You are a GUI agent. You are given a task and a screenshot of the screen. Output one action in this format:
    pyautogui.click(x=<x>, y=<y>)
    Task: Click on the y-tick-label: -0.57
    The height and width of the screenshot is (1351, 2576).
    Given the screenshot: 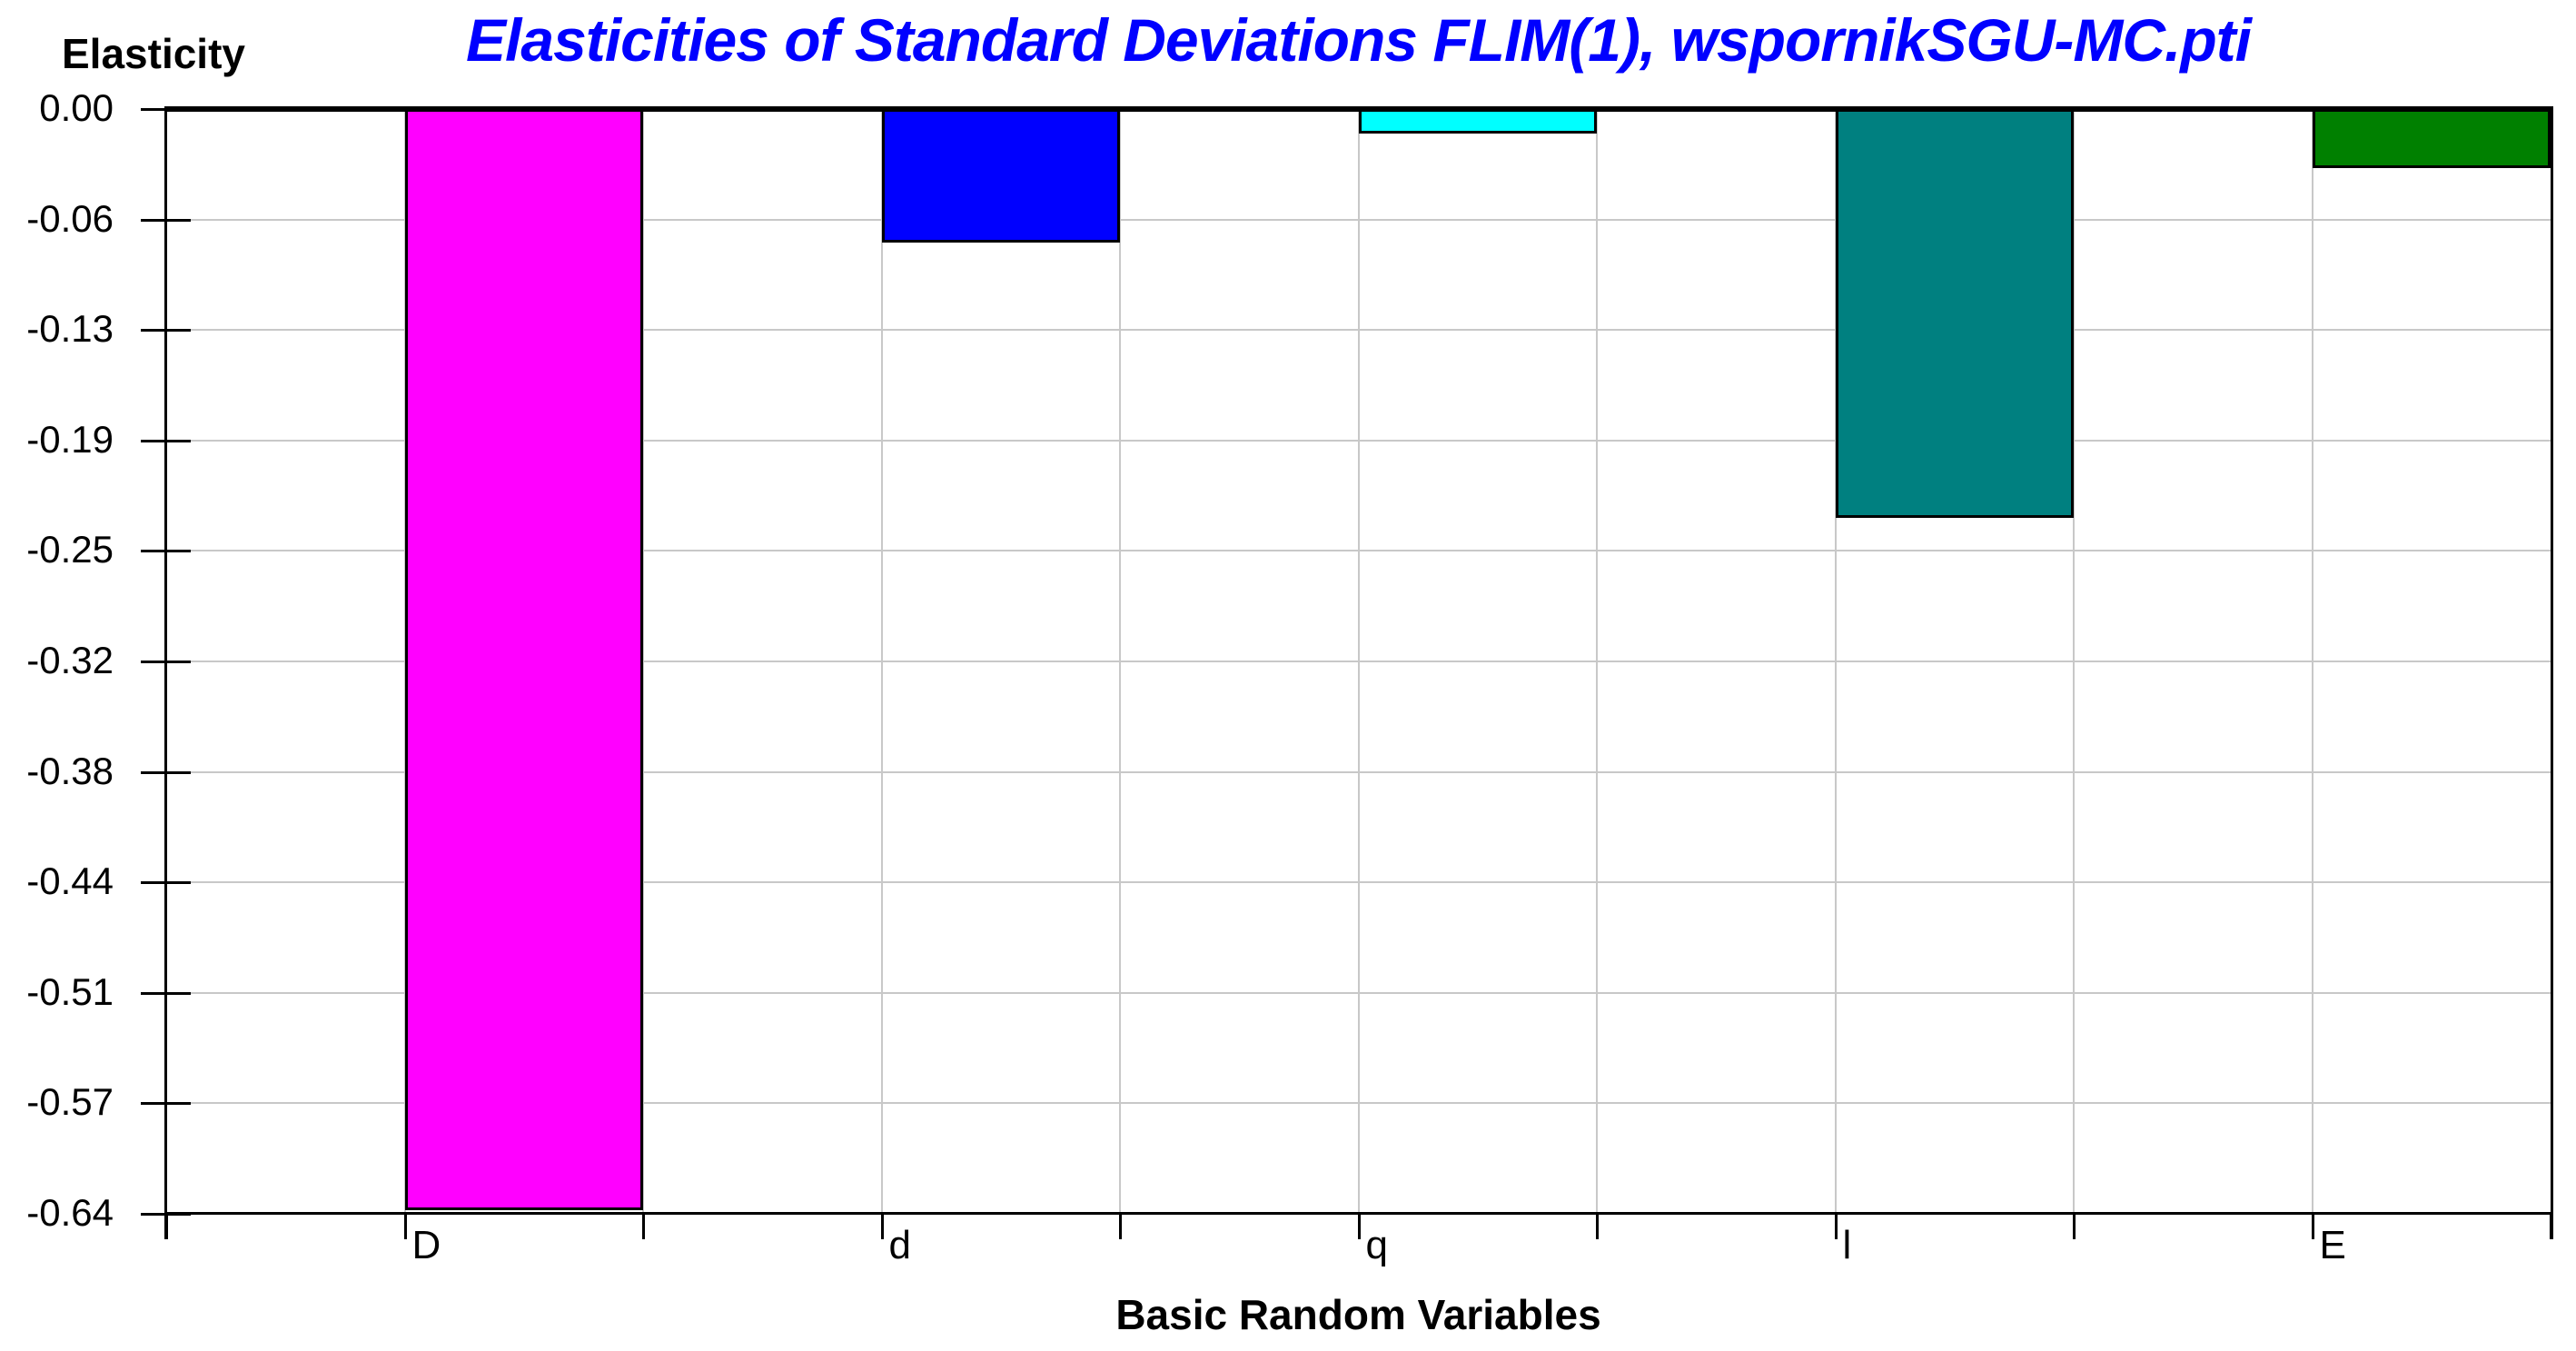 What is the action you would take?
    pyautogui.click(x=70, y=1102)
    